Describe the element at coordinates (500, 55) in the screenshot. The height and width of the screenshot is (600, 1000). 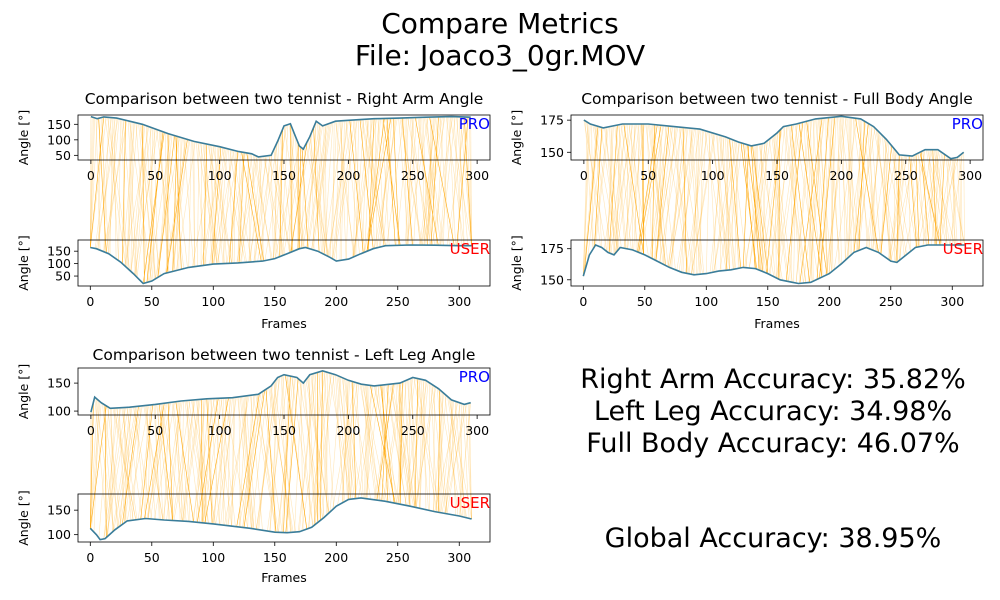
I see `figure-title-line2: File: Joaco3_0gr.MOV` at that location.